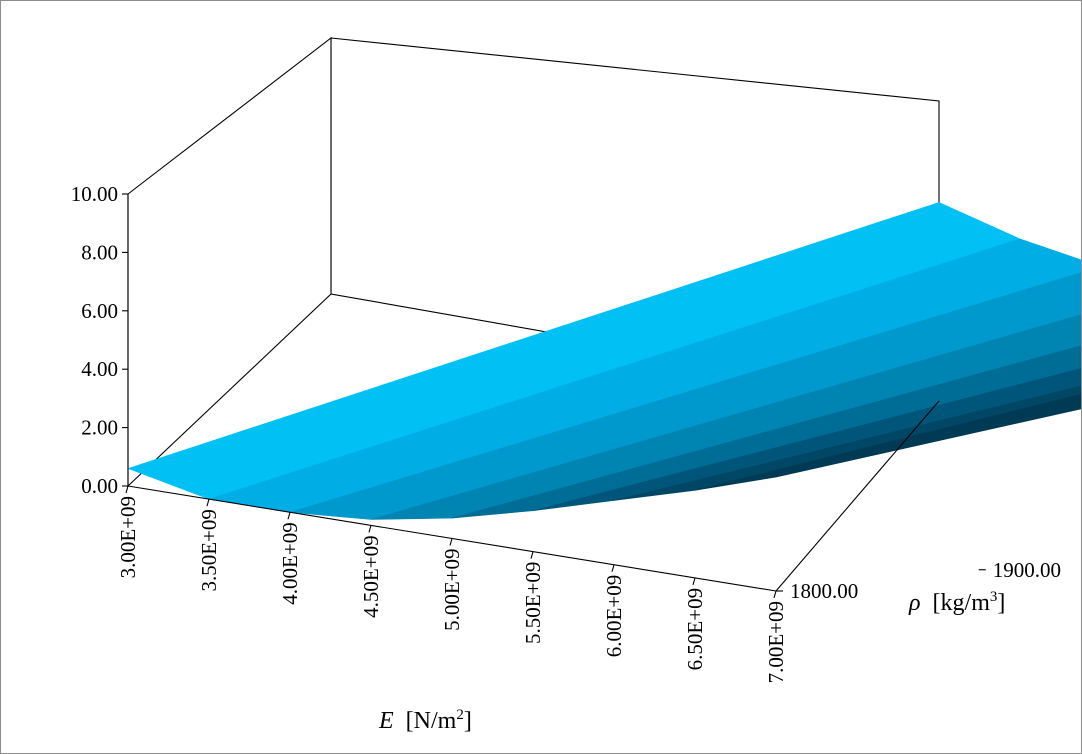  Describe the element at coordinates (99, 428) in the screenshot. I see `z-tick-label: 2.00` at that location.